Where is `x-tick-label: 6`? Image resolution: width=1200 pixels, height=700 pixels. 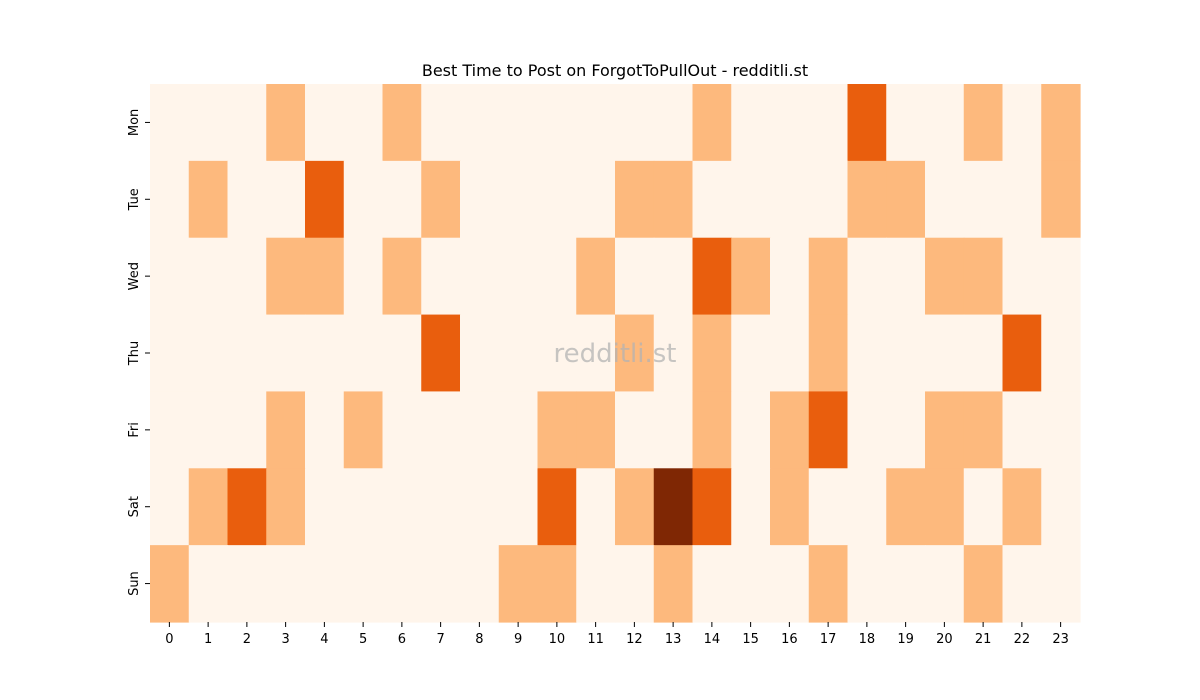
x-tick-label: 6 is located at coordinates (402, 639).